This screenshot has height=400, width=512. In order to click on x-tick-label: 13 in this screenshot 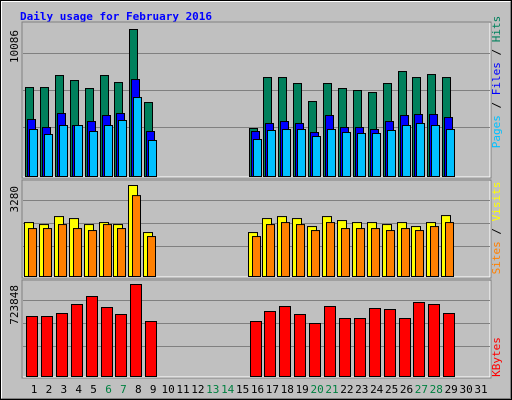, I will do `click(212, 389)`.